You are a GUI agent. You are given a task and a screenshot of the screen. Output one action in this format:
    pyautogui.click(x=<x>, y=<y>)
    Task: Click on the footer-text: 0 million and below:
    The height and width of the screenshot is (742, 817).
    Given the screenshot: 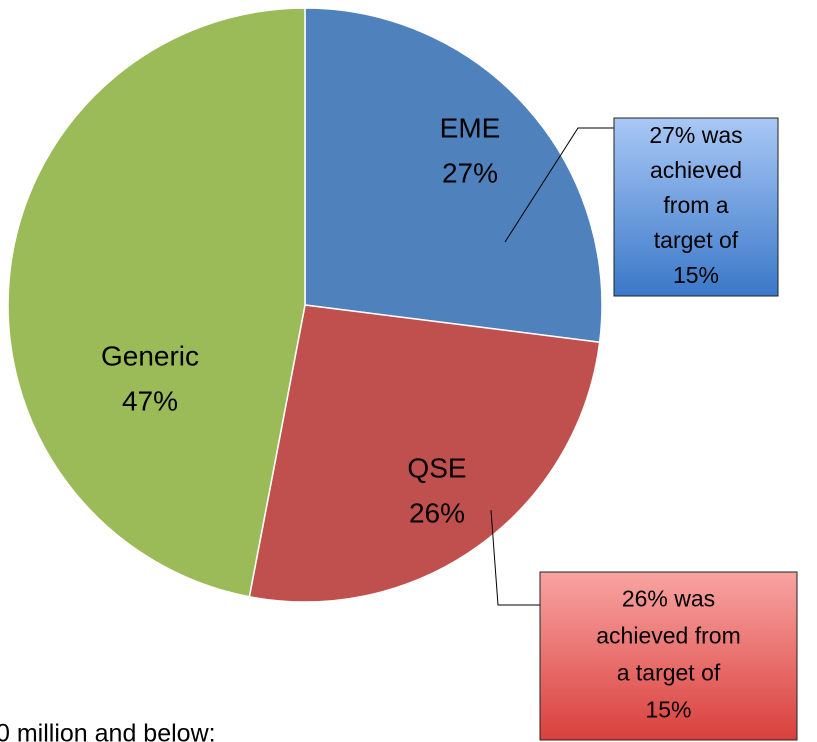 What is the action you would take?
    pyautogui.click(x=108, y=731)
    